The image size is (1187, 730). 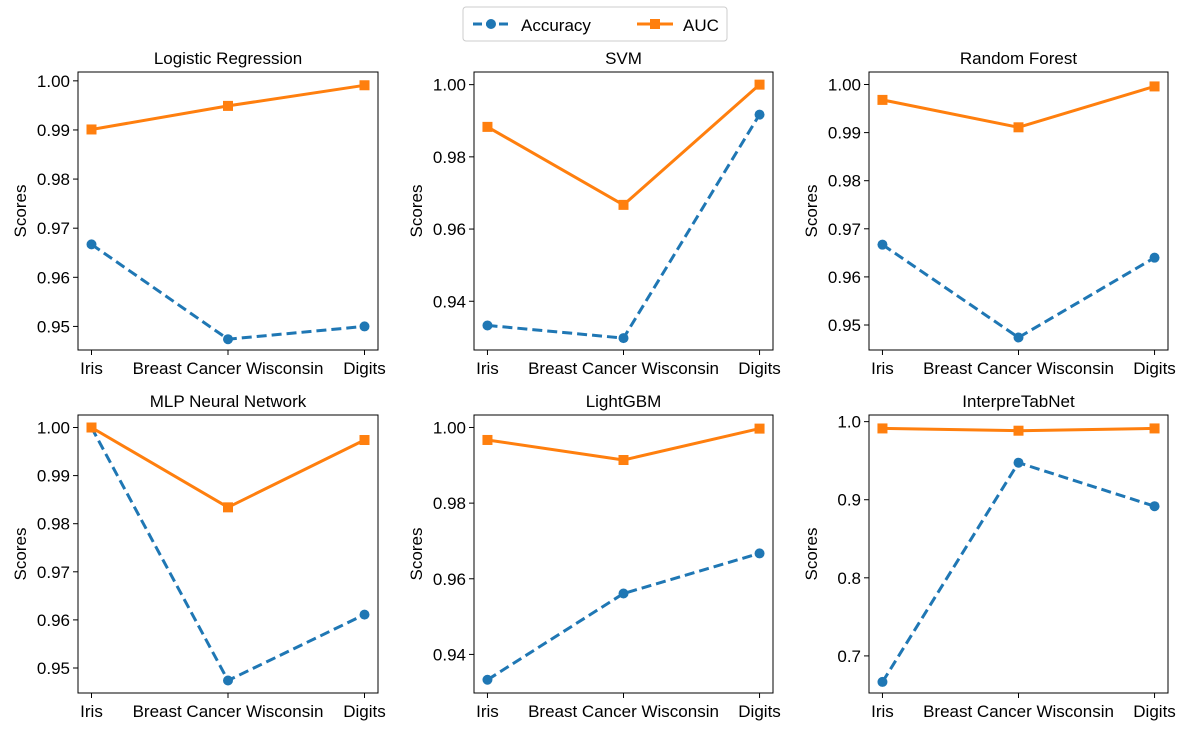 What do you see at coordinates (623, 616) in the screenshot?
I see `series-accuracy-line` at bounding box center [623, 616].